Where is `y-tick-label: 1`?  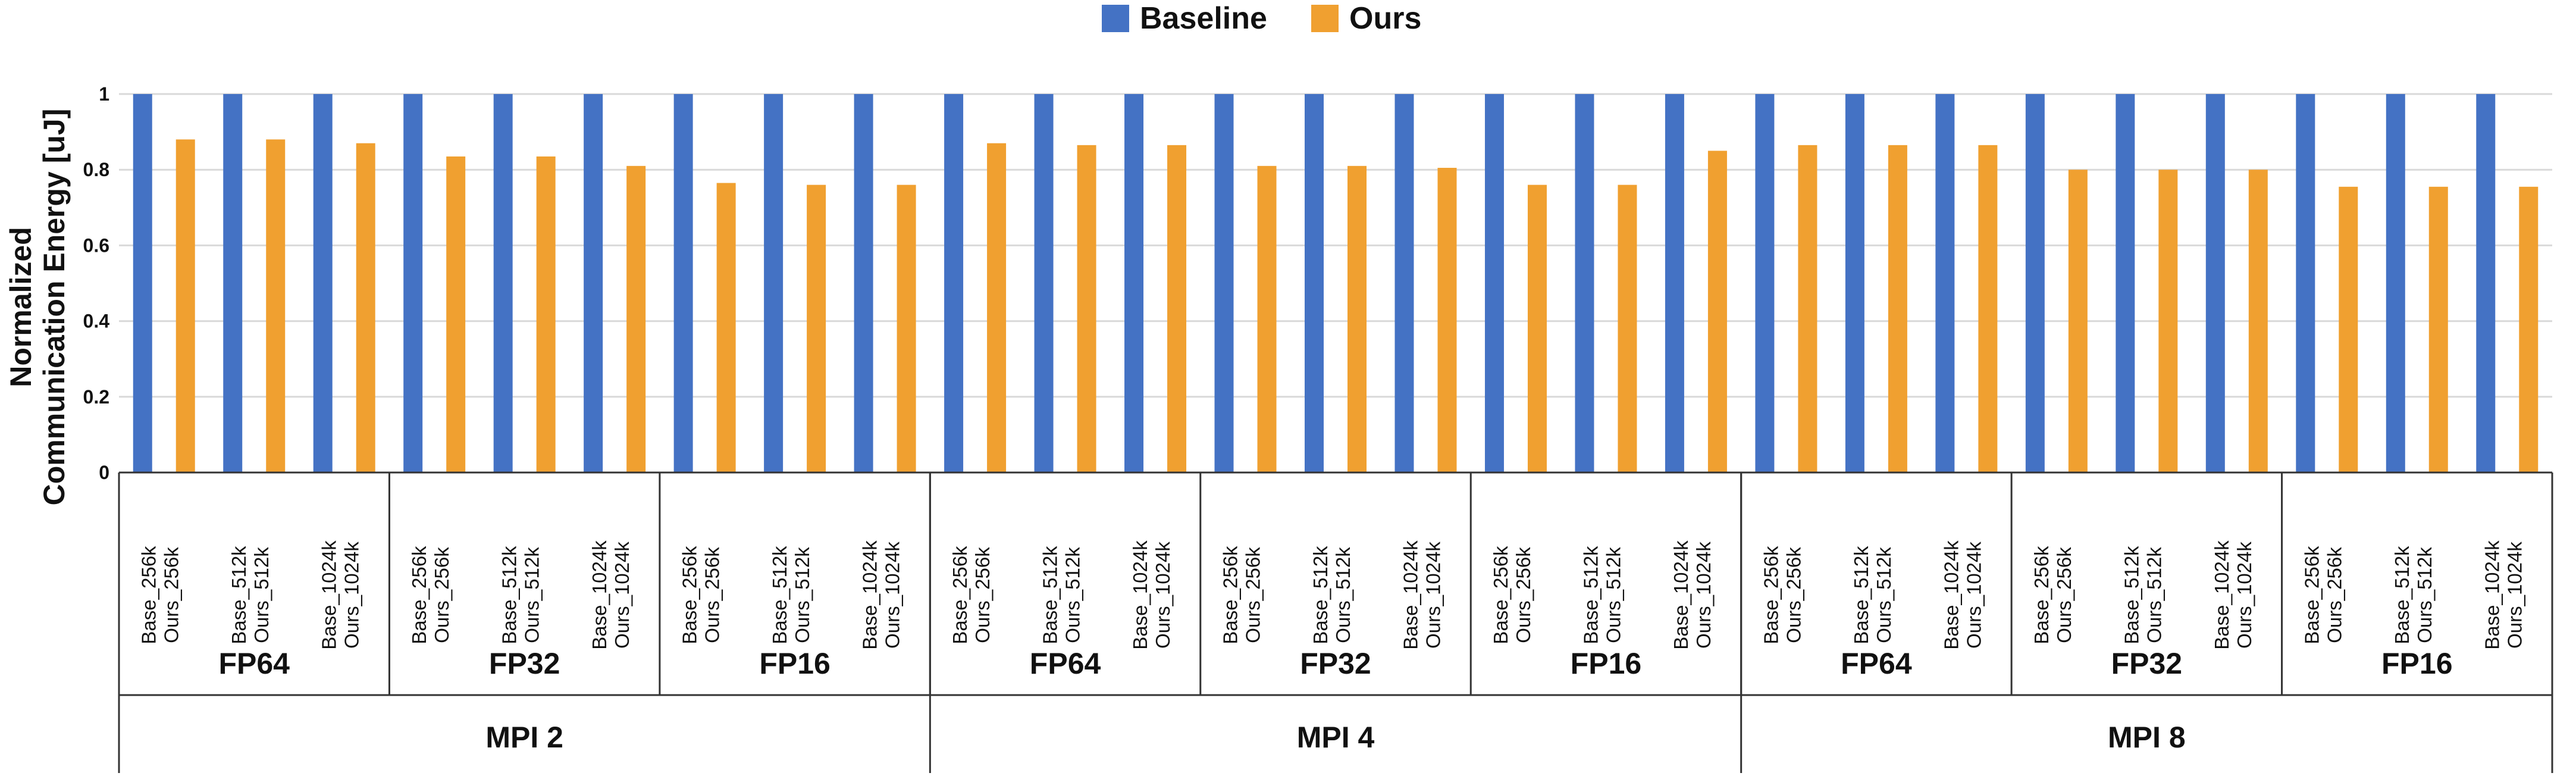
y-tick-label: 1 is located at coordinates (104, 94).